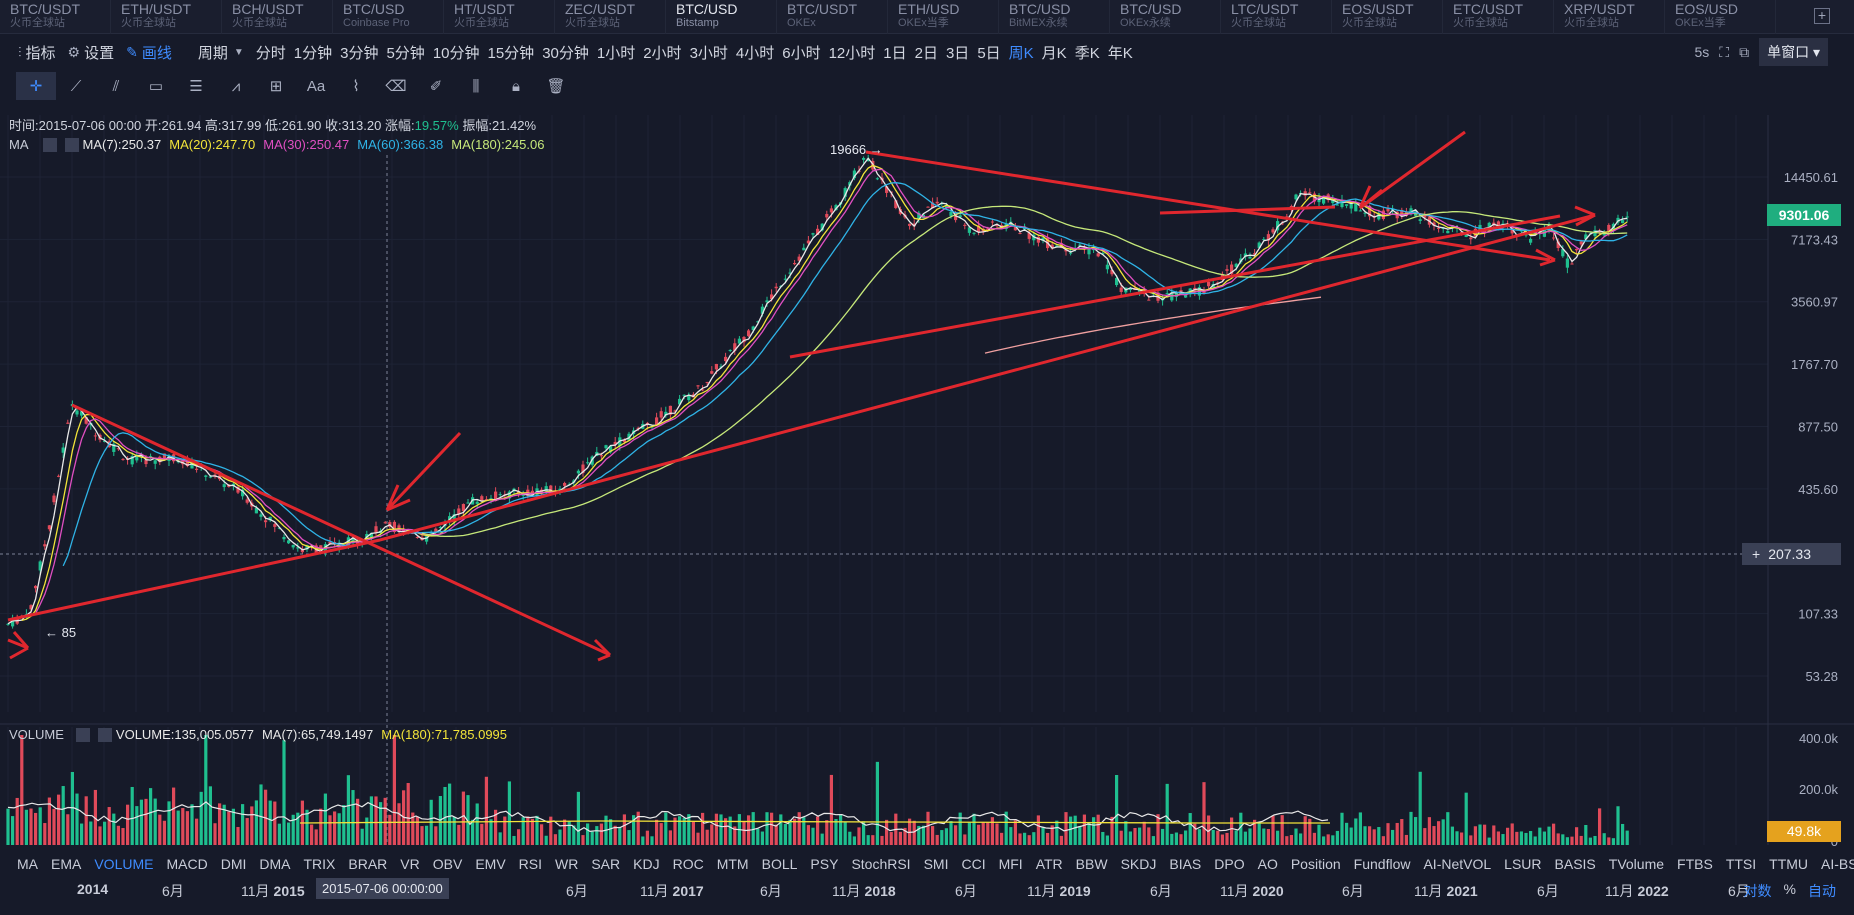  What do you see at coordinates (1315, 863) in the screenshot?
I see `indicator-tab: Position` at bounding box center [1315, 863].